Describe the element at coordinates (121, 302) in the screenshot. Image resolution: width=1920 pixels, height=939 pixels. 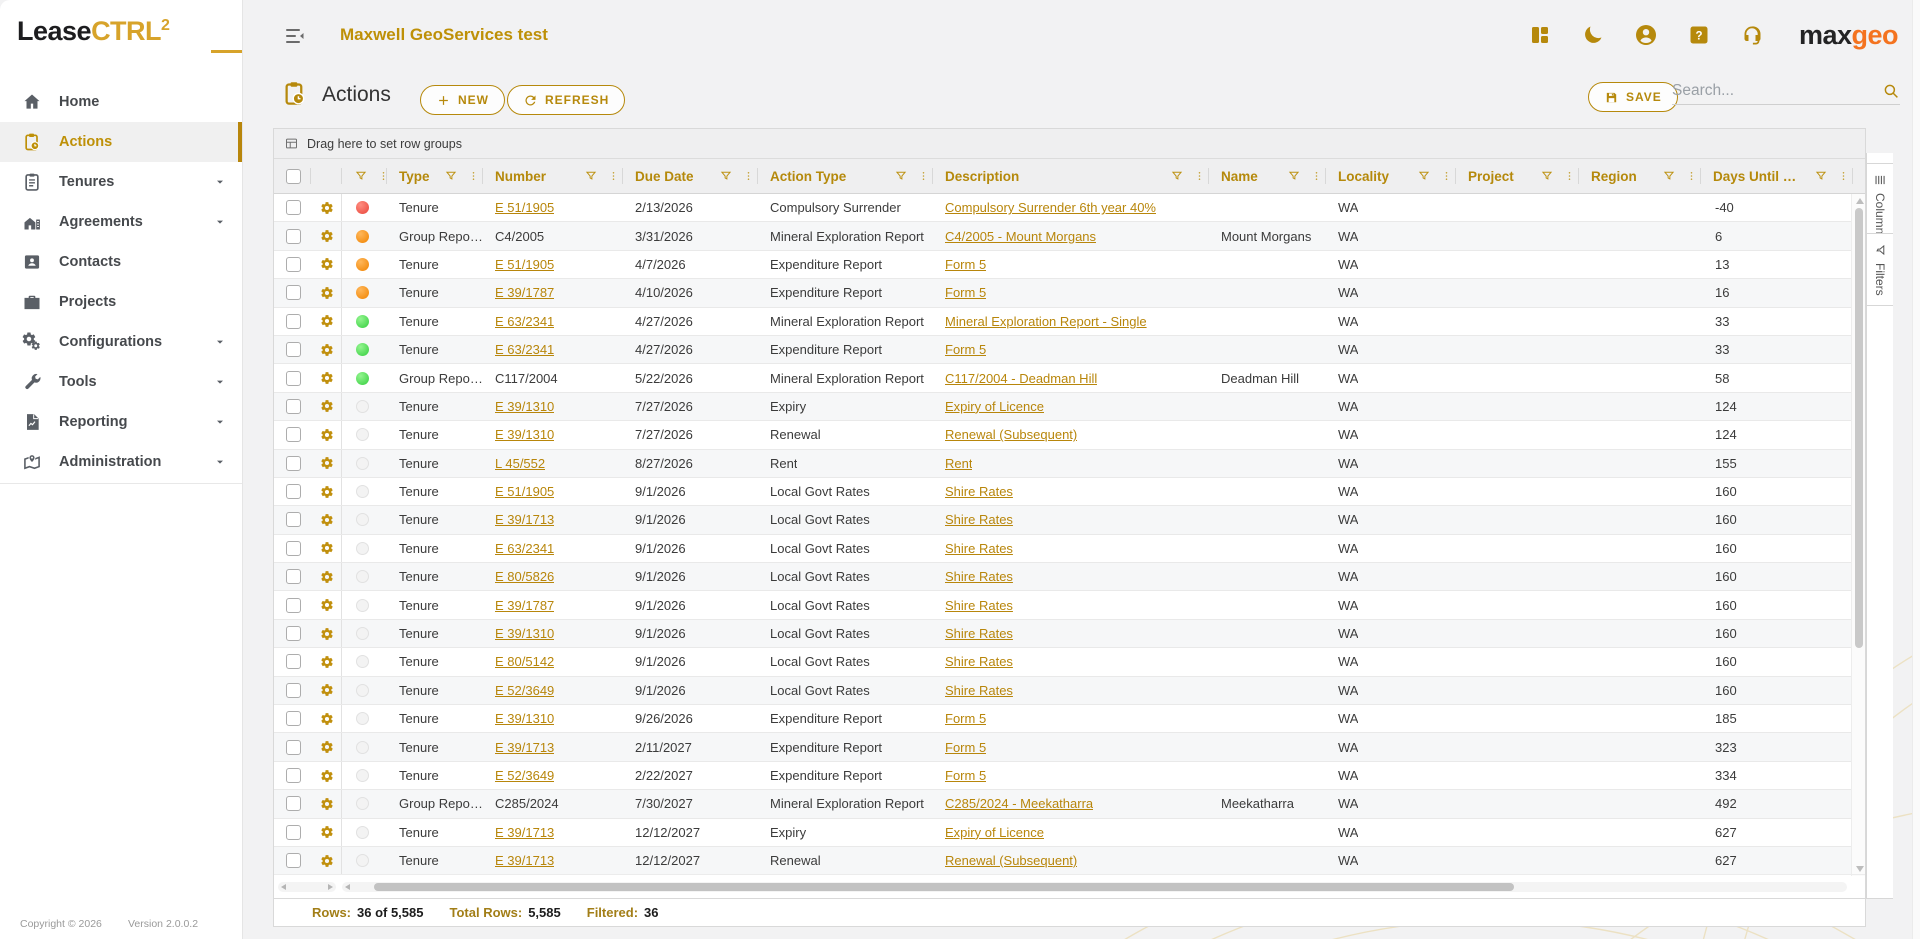
I see `sidebar-item-projects: Projects` at that location.